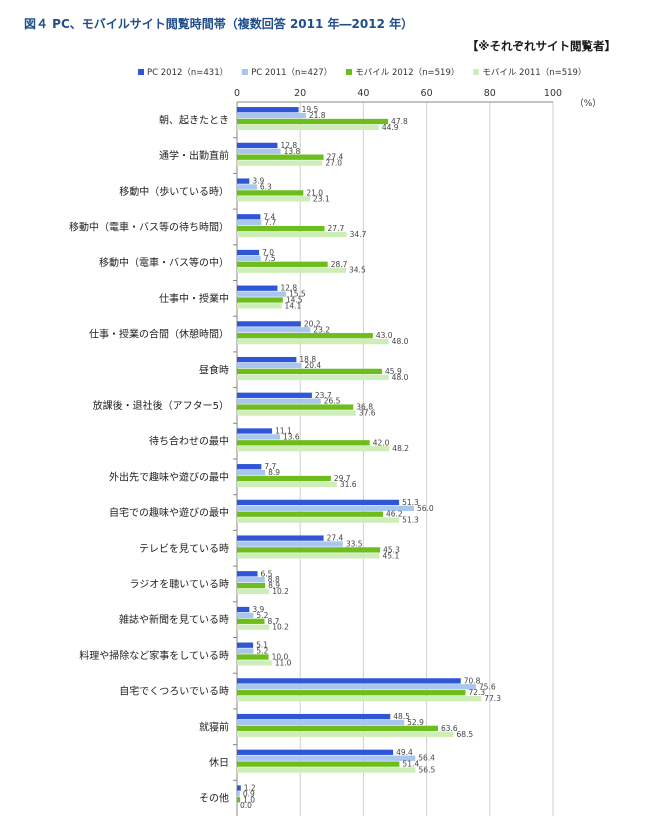 The image size is (650, 826). Describe the element at coordinates (273, 621) in the screenshot. I see `bar-value-label: 8.7` at that location.